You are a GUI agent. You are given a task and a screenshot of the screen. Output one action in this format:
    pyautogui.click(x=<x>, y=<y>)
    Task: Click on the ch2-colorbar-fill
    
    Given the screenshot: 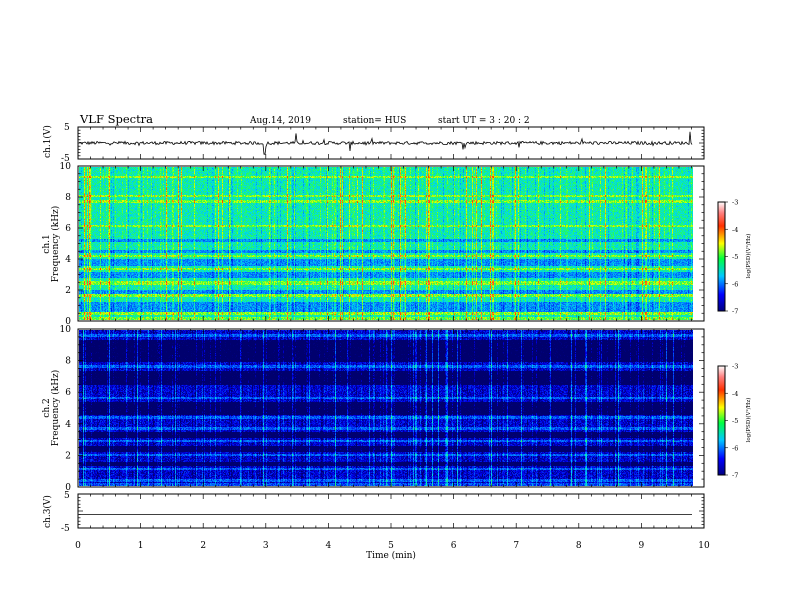 What is the action you would take?
    pyautogui.click(x=721, y=420)
    